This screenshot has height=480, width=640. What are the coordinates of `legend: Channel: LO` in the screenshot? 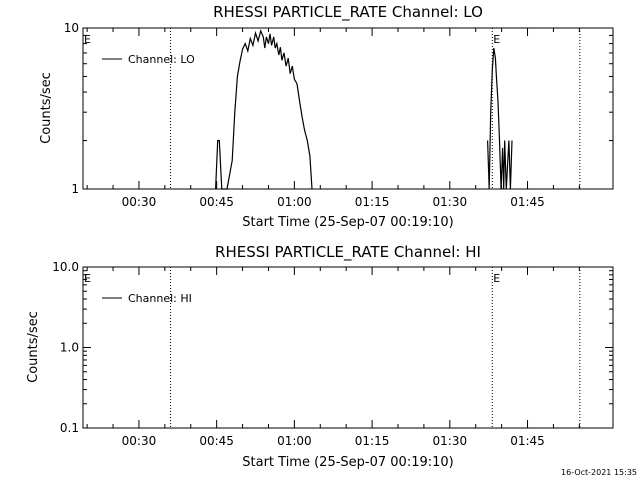 It's located at (148, 59).